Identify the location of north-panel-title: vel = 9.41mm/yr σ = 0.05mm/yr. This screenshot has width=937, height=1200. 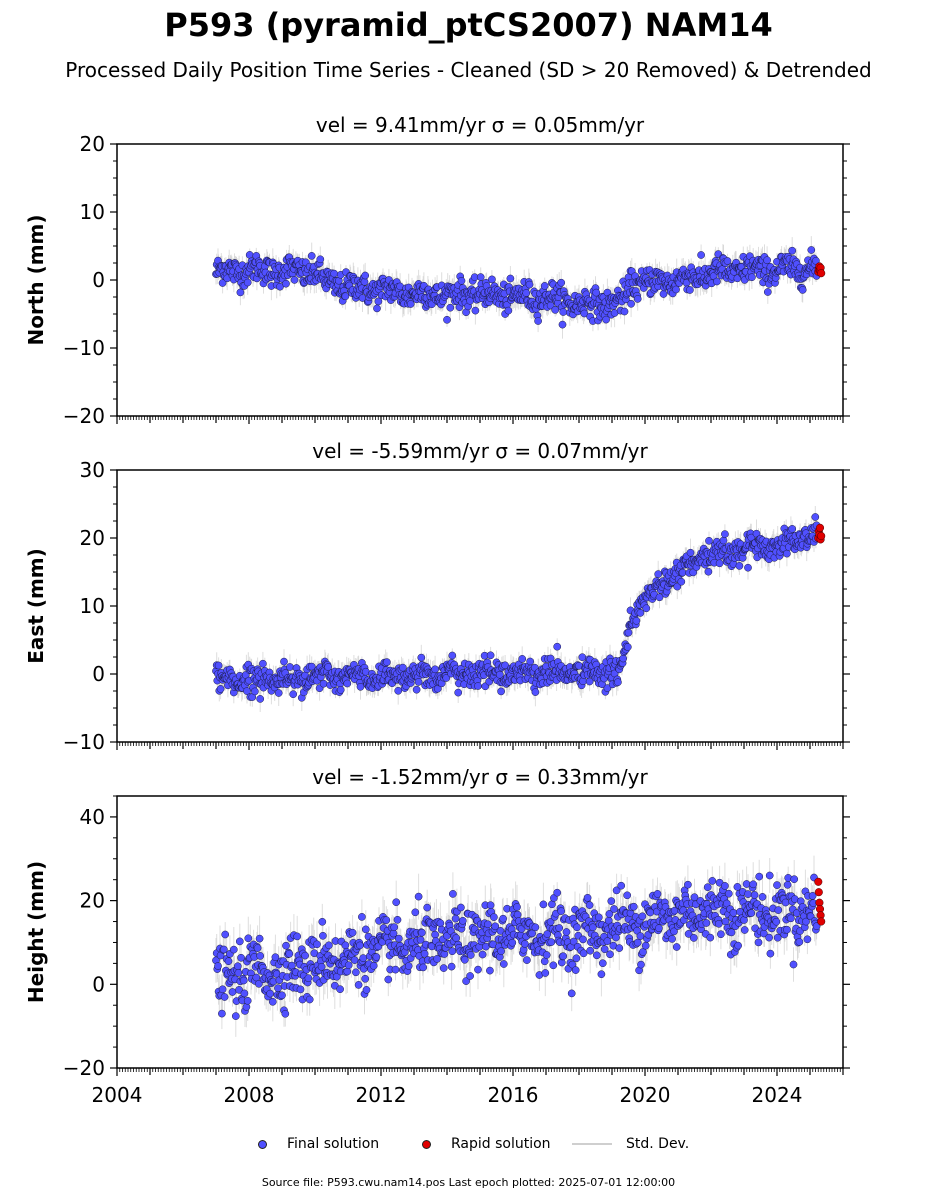
(480, 125).